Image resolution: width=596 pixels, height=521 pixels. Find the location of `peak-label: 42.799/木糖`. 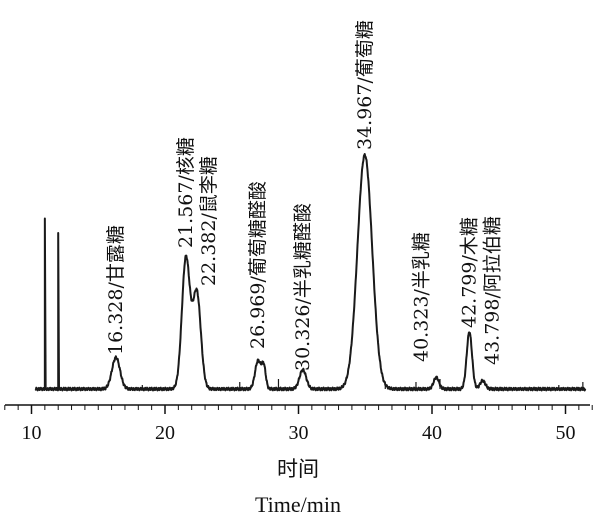

peak-label: 42.799/木糖 is located at coordinates (469, 272).